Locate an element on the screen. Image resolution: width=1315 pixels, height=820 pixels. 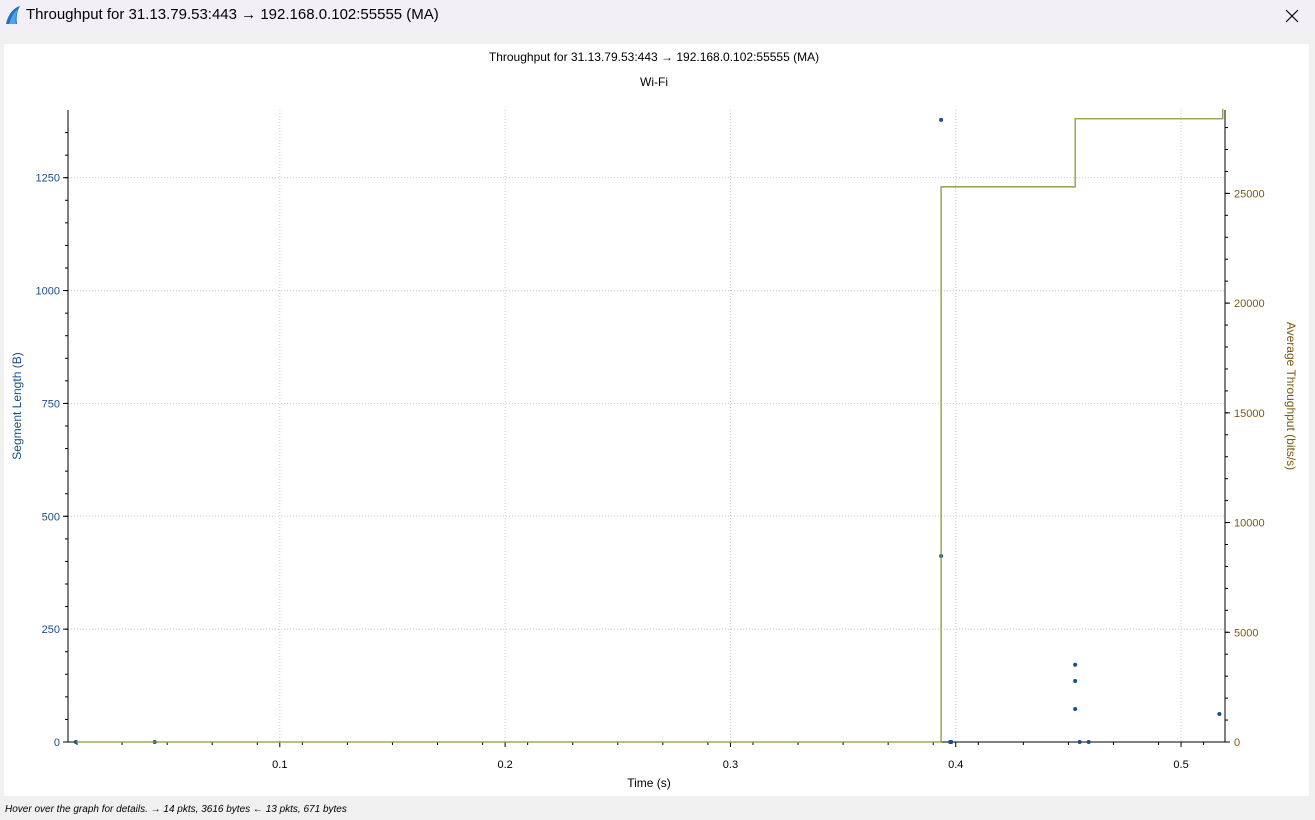
y-tick-label: 750 is located at coordinates (51, 404).